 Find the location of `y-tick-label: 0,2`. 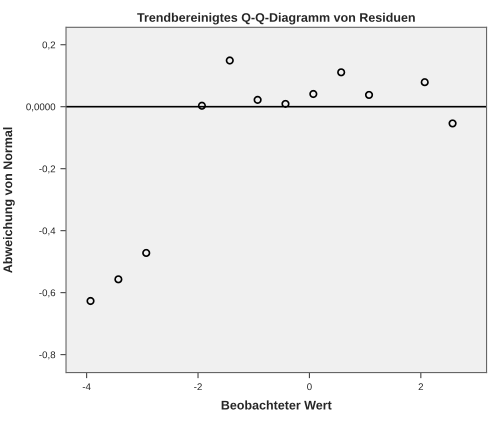

y-tick-label: 0,2 is located at coordinates (49, 45).